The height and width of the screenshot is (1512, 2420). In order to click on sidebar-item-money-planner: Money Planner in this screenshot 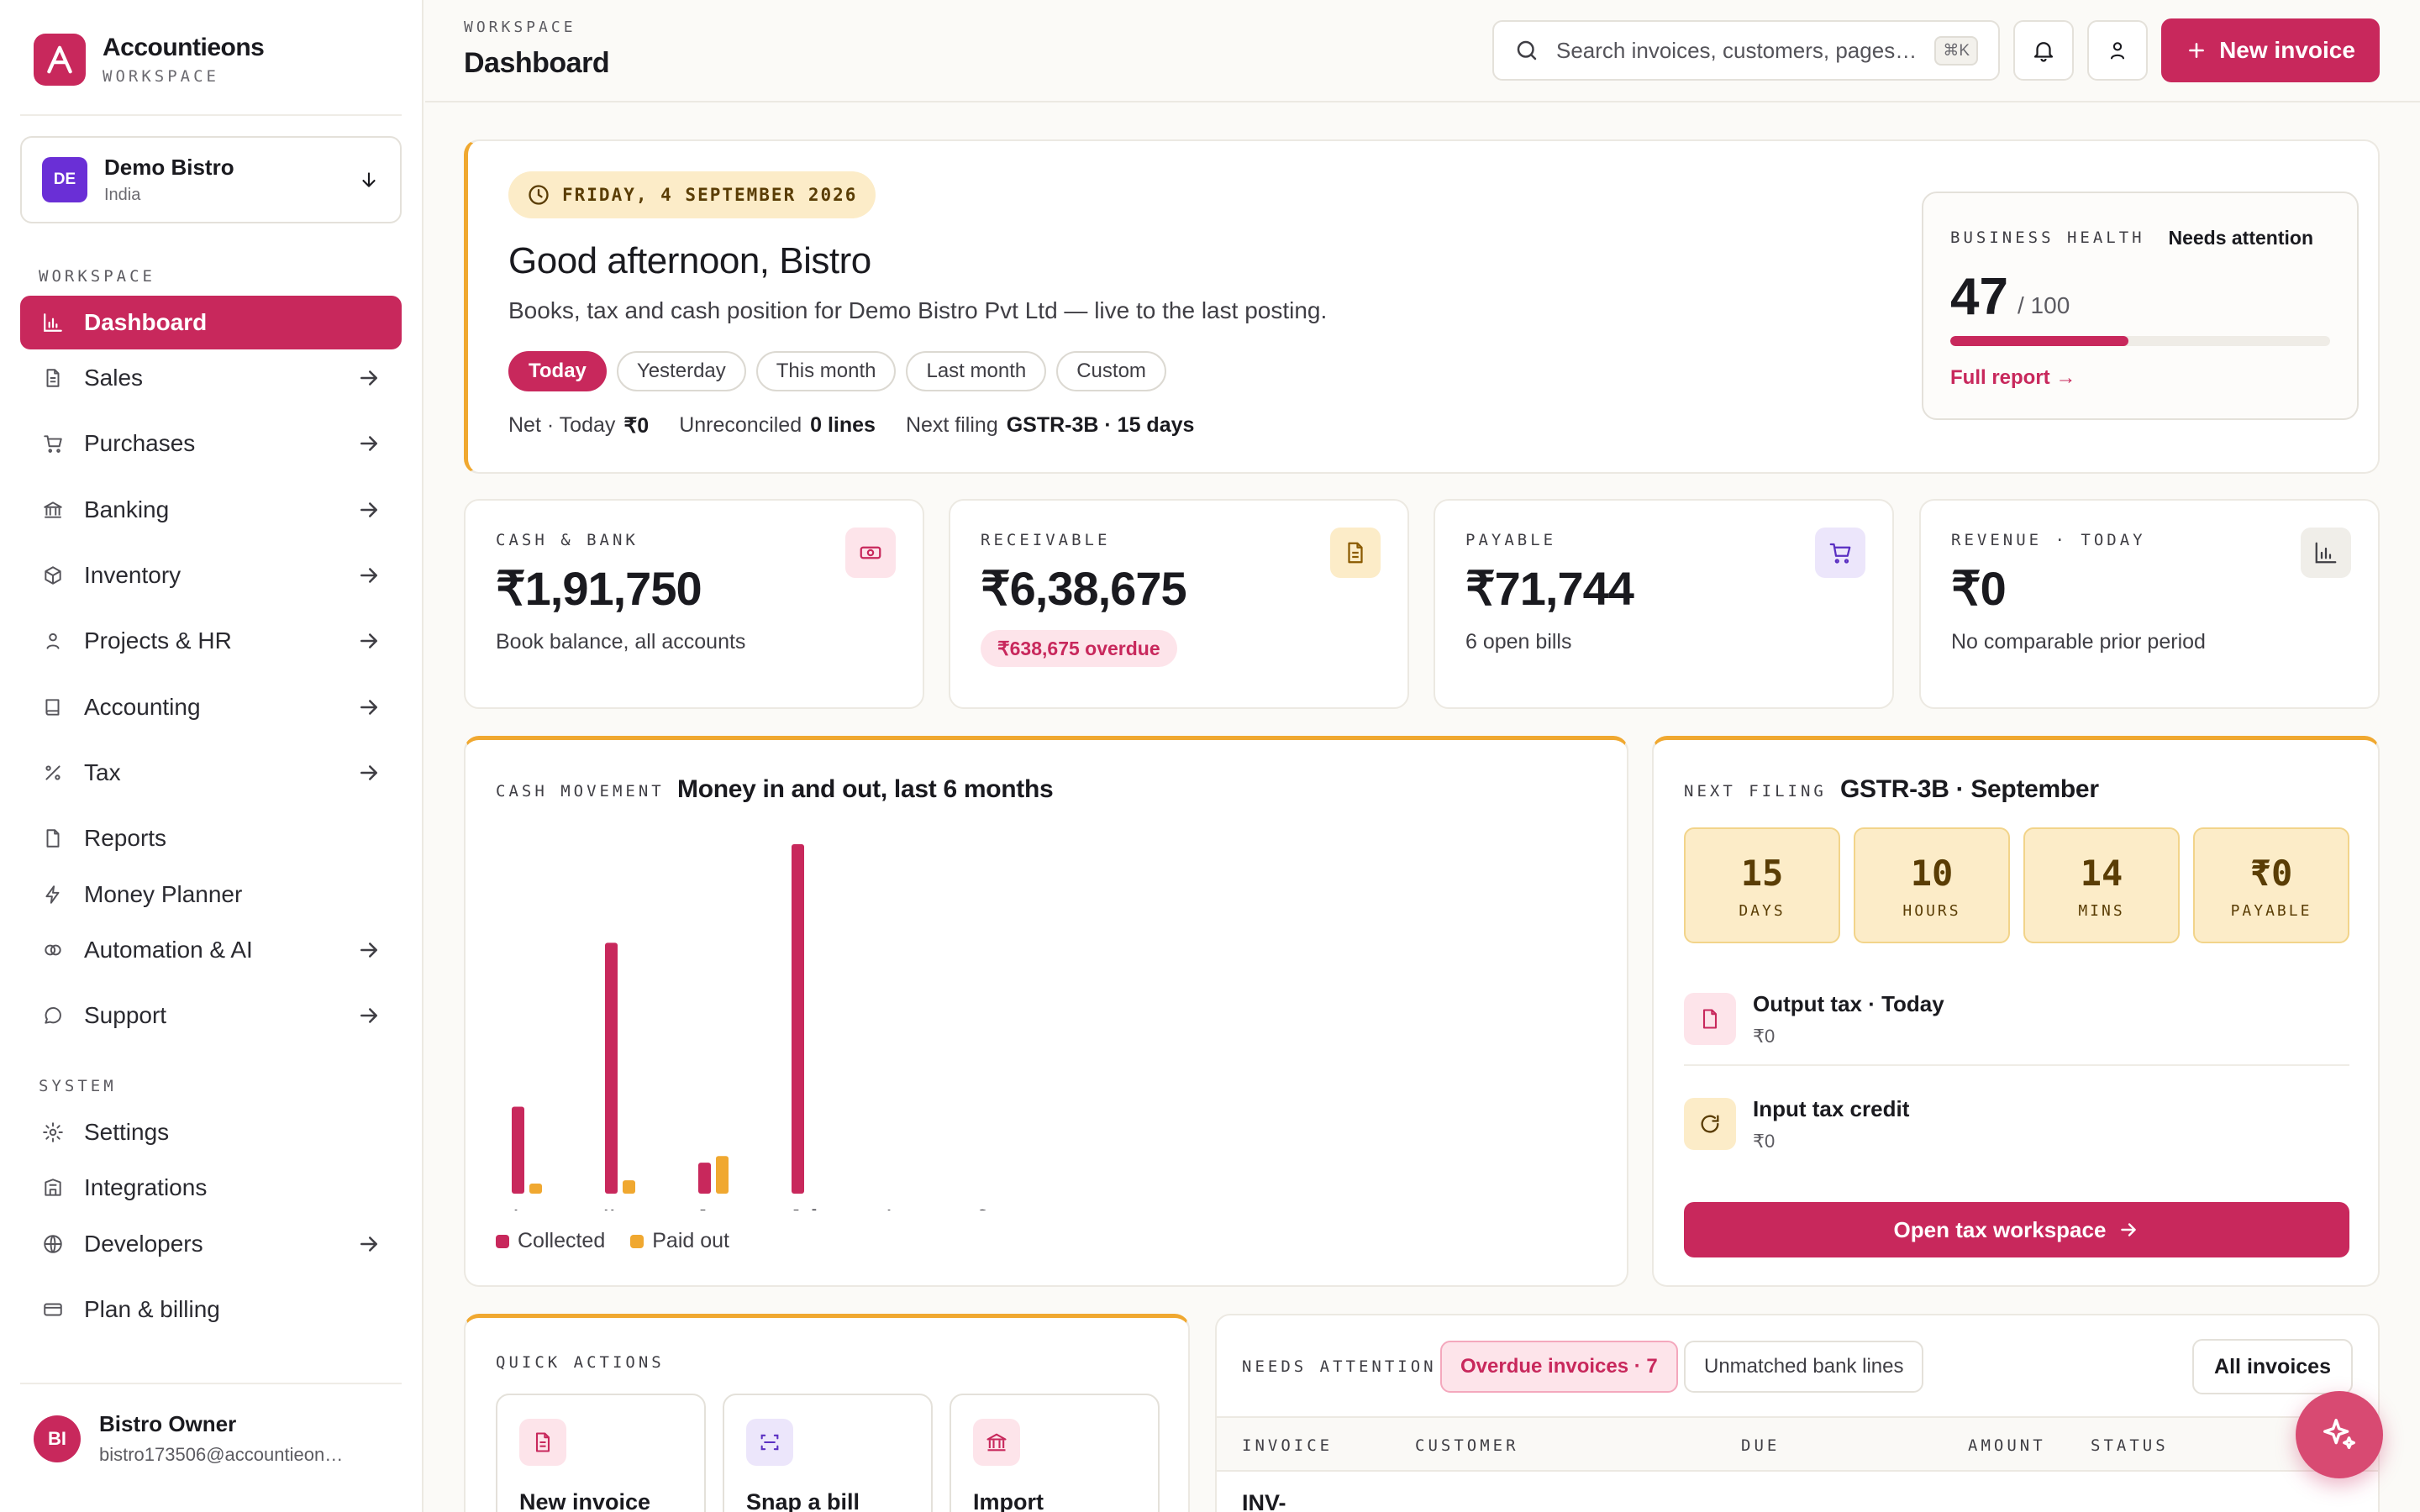, I will do `click(211, 894)`.